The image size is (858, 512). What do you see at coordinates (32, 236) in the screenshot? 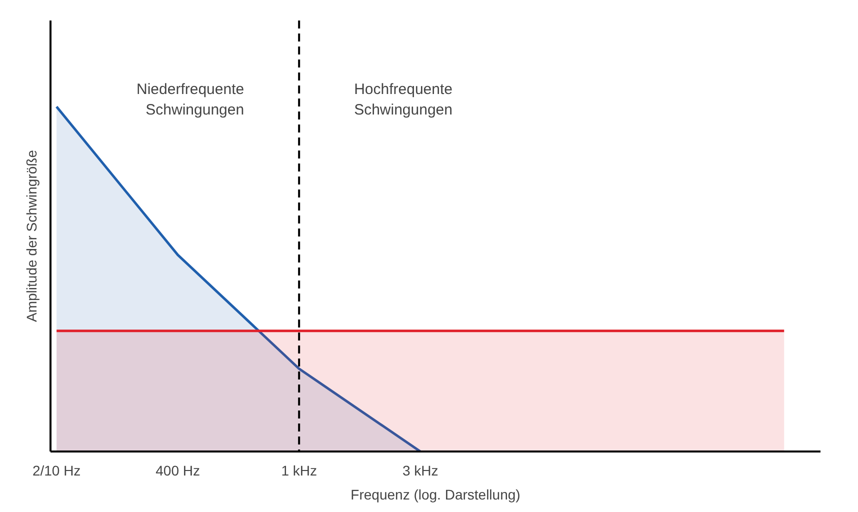
I see `y-axis-title: Amplitude der Schwingröße` at bounding box center [32, 236].